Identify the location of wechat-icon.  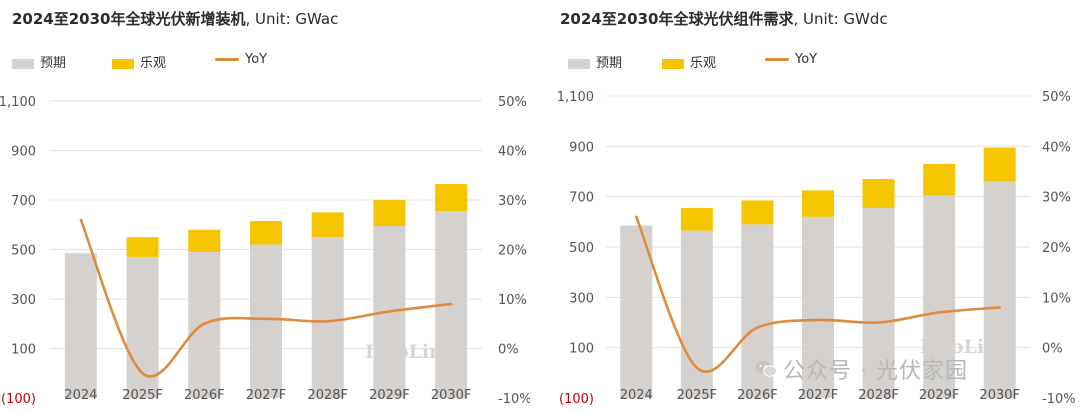
(766, 369).